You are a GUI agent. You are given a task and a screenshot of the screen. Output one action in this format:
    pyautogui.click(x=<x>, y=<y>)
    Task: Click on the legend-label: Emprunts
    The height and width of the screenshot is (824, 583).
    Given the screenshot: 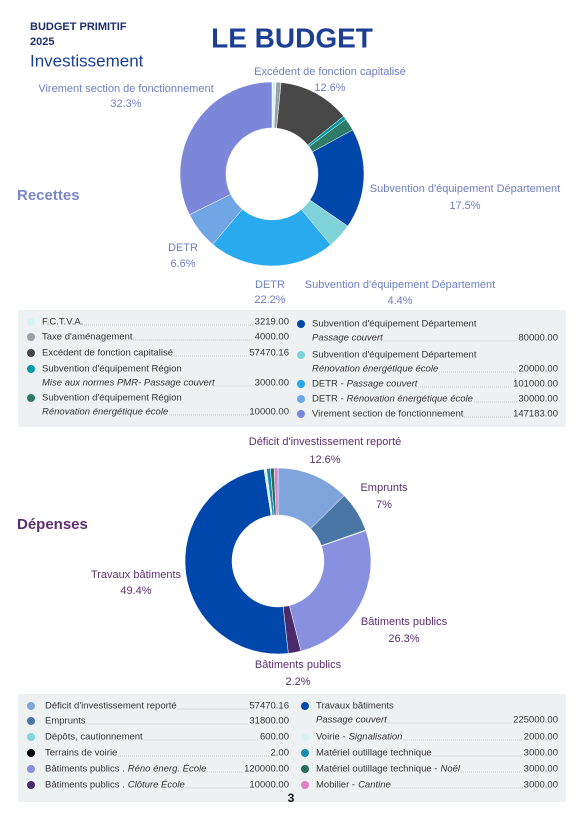 What is the action you would take?
    pyautogui.click(x=65, y=721)
    